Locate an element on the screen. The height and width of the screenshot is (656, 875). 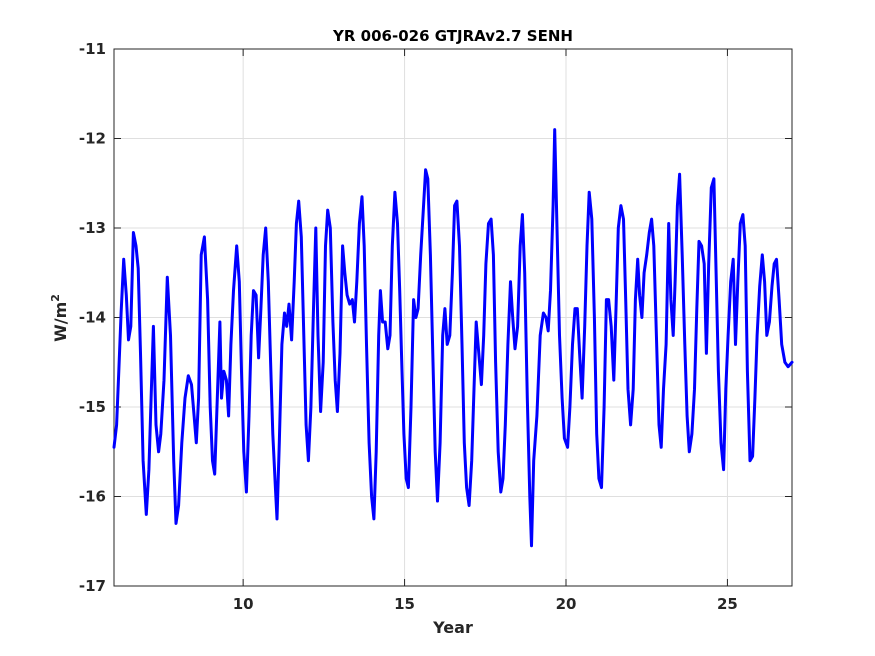
y-axis-label: W/m2 is located at coordinates (59, 318).